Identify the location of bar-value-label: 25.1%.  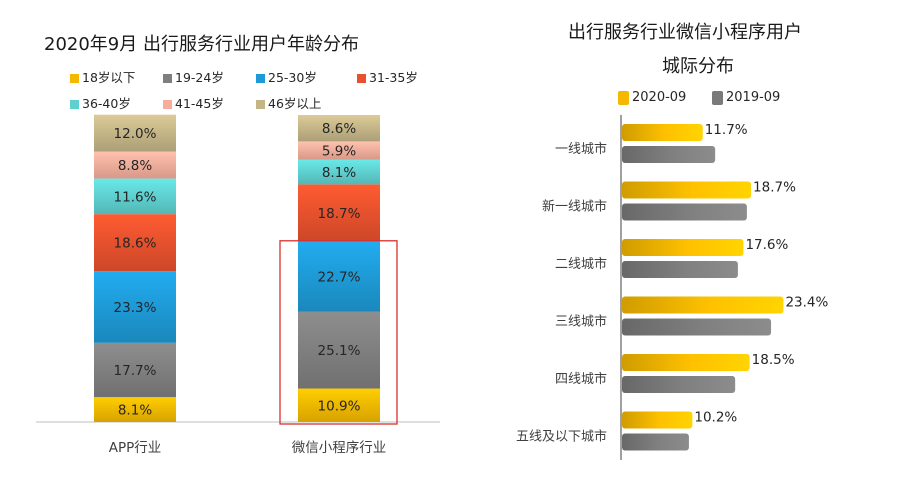
(339, 351).